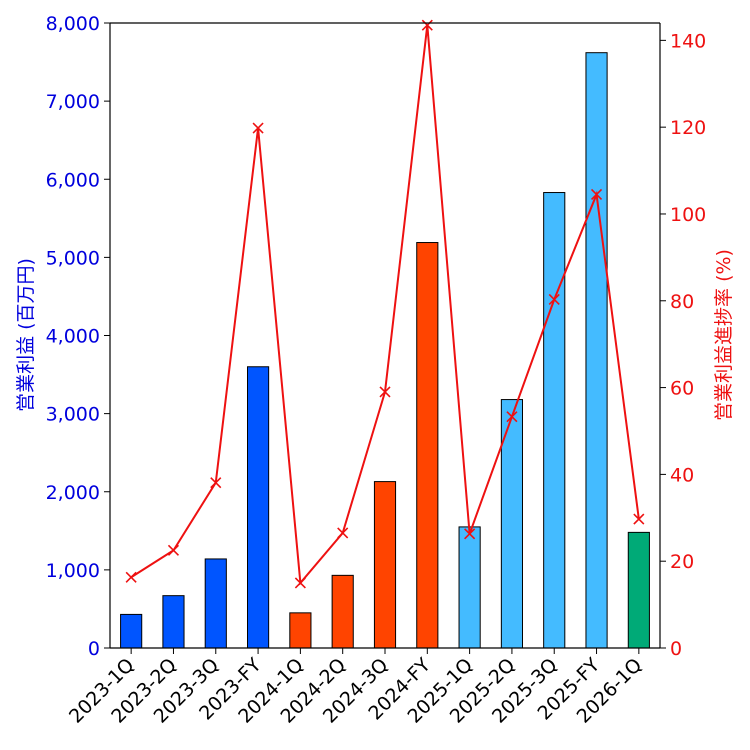  Describe the element at coordinates (683, 345) in the screenshot. I see `right-y-ticks: 0 20 40 60 80 100 120 140` at that location.